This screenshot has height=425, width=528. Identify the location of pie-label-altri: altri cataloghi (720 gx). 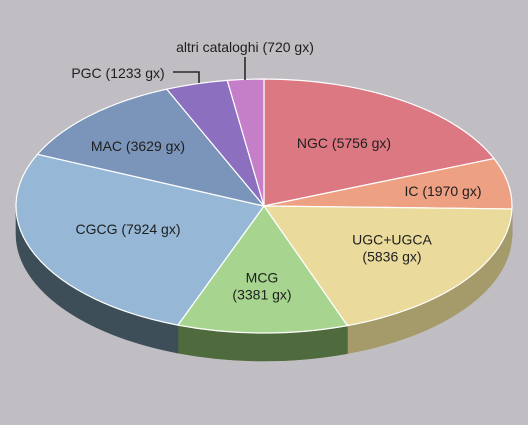
(245, 47).